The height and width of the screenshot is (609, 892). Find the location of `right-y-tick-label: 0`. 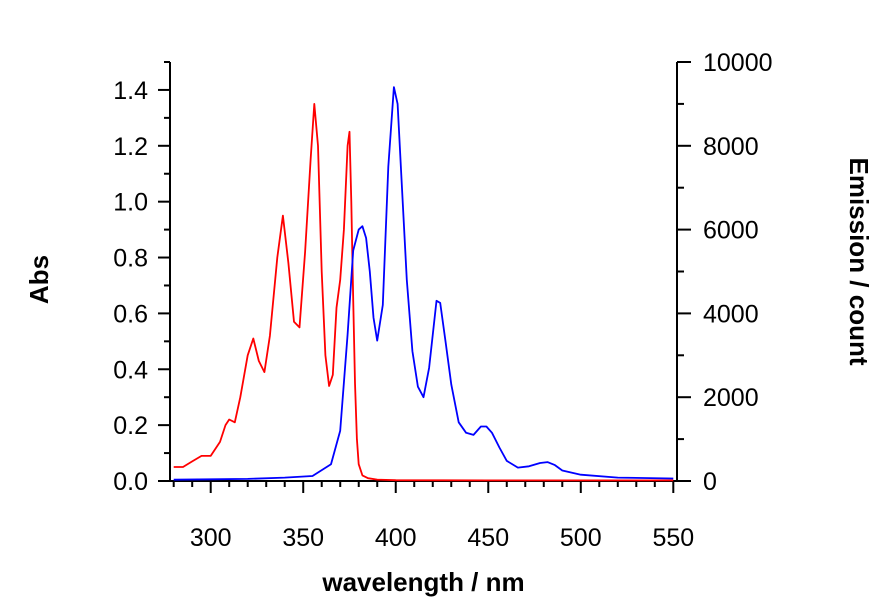

right-y-tick-label: 0 is located at coordinates (710, 482).